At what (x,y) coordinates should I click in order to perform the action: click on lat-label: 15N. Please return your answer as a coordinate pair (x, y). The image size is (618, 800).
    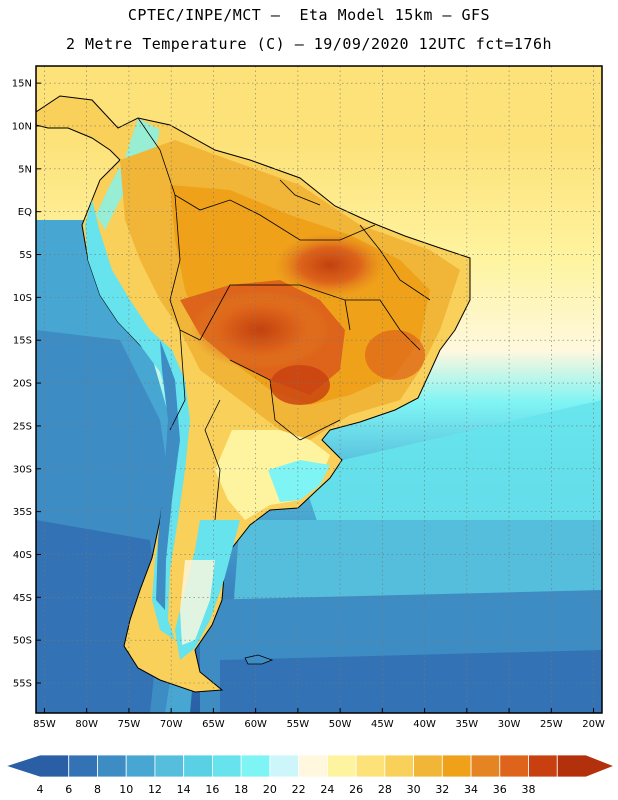
    Looking at the image, I should click on (22, 84).